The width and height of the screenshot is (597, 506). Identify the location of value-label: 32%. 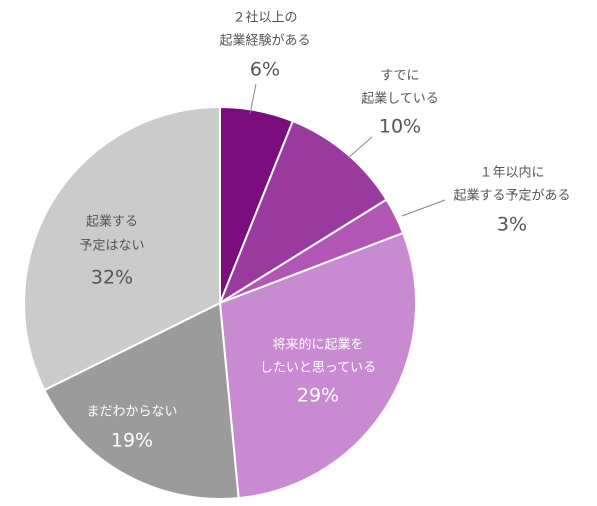
(112, 278).